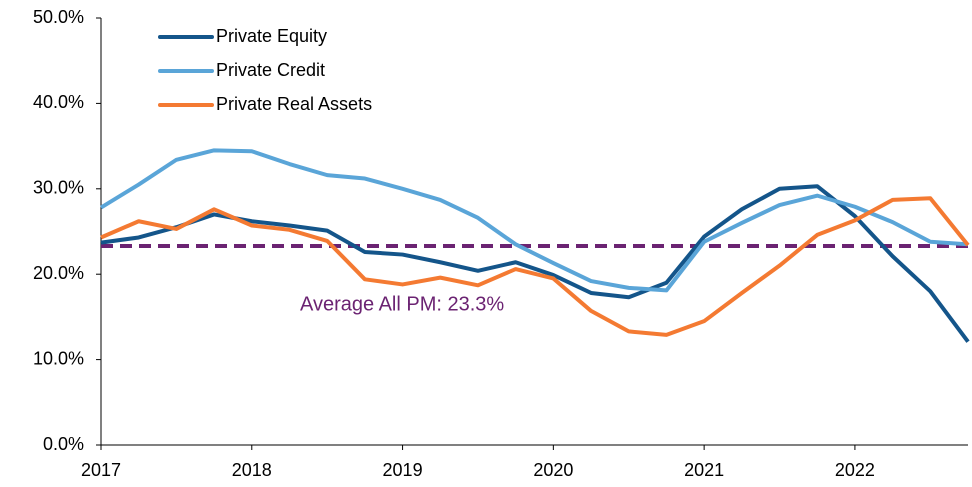 This screenshot has height=487, width=972. What do you see at coordinates (101, 470) in the screenshot?
I see `x-tick-label: 2017` at bounding box center [101, 470].